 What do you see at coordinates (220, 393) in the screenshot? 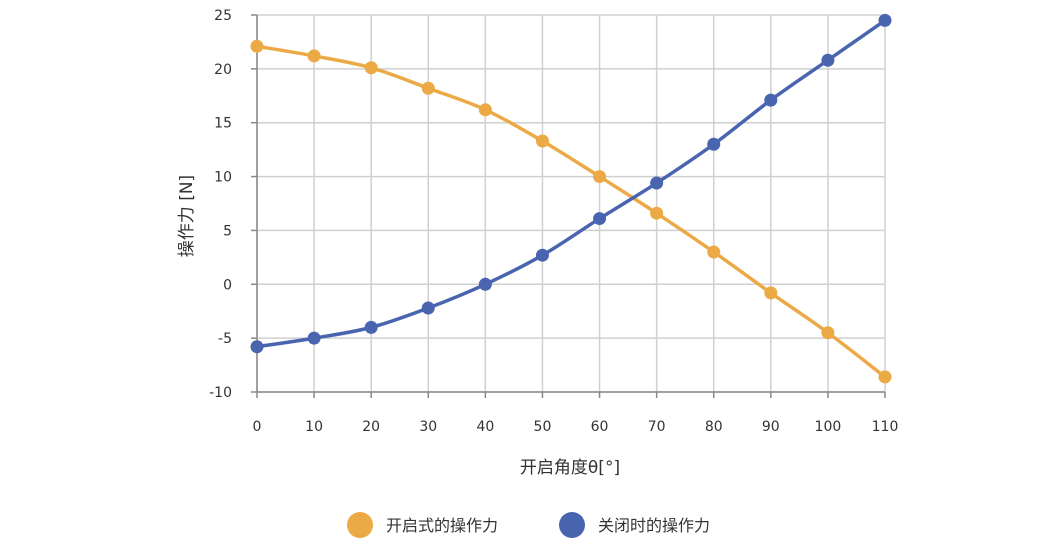
I see `y-tick-label: -10` at bounding box center [220, 393].